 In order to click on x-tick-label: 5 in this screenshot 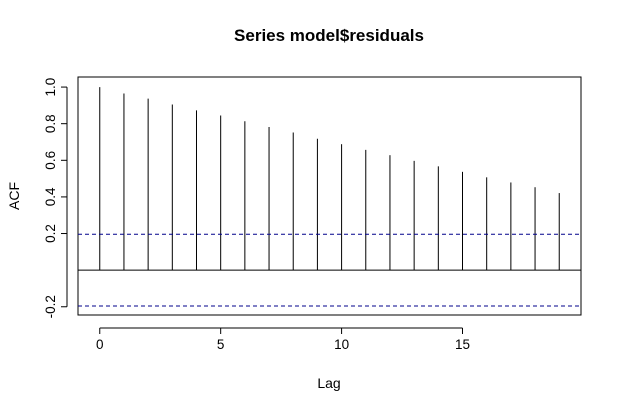, I will do `click(221, 344)`.